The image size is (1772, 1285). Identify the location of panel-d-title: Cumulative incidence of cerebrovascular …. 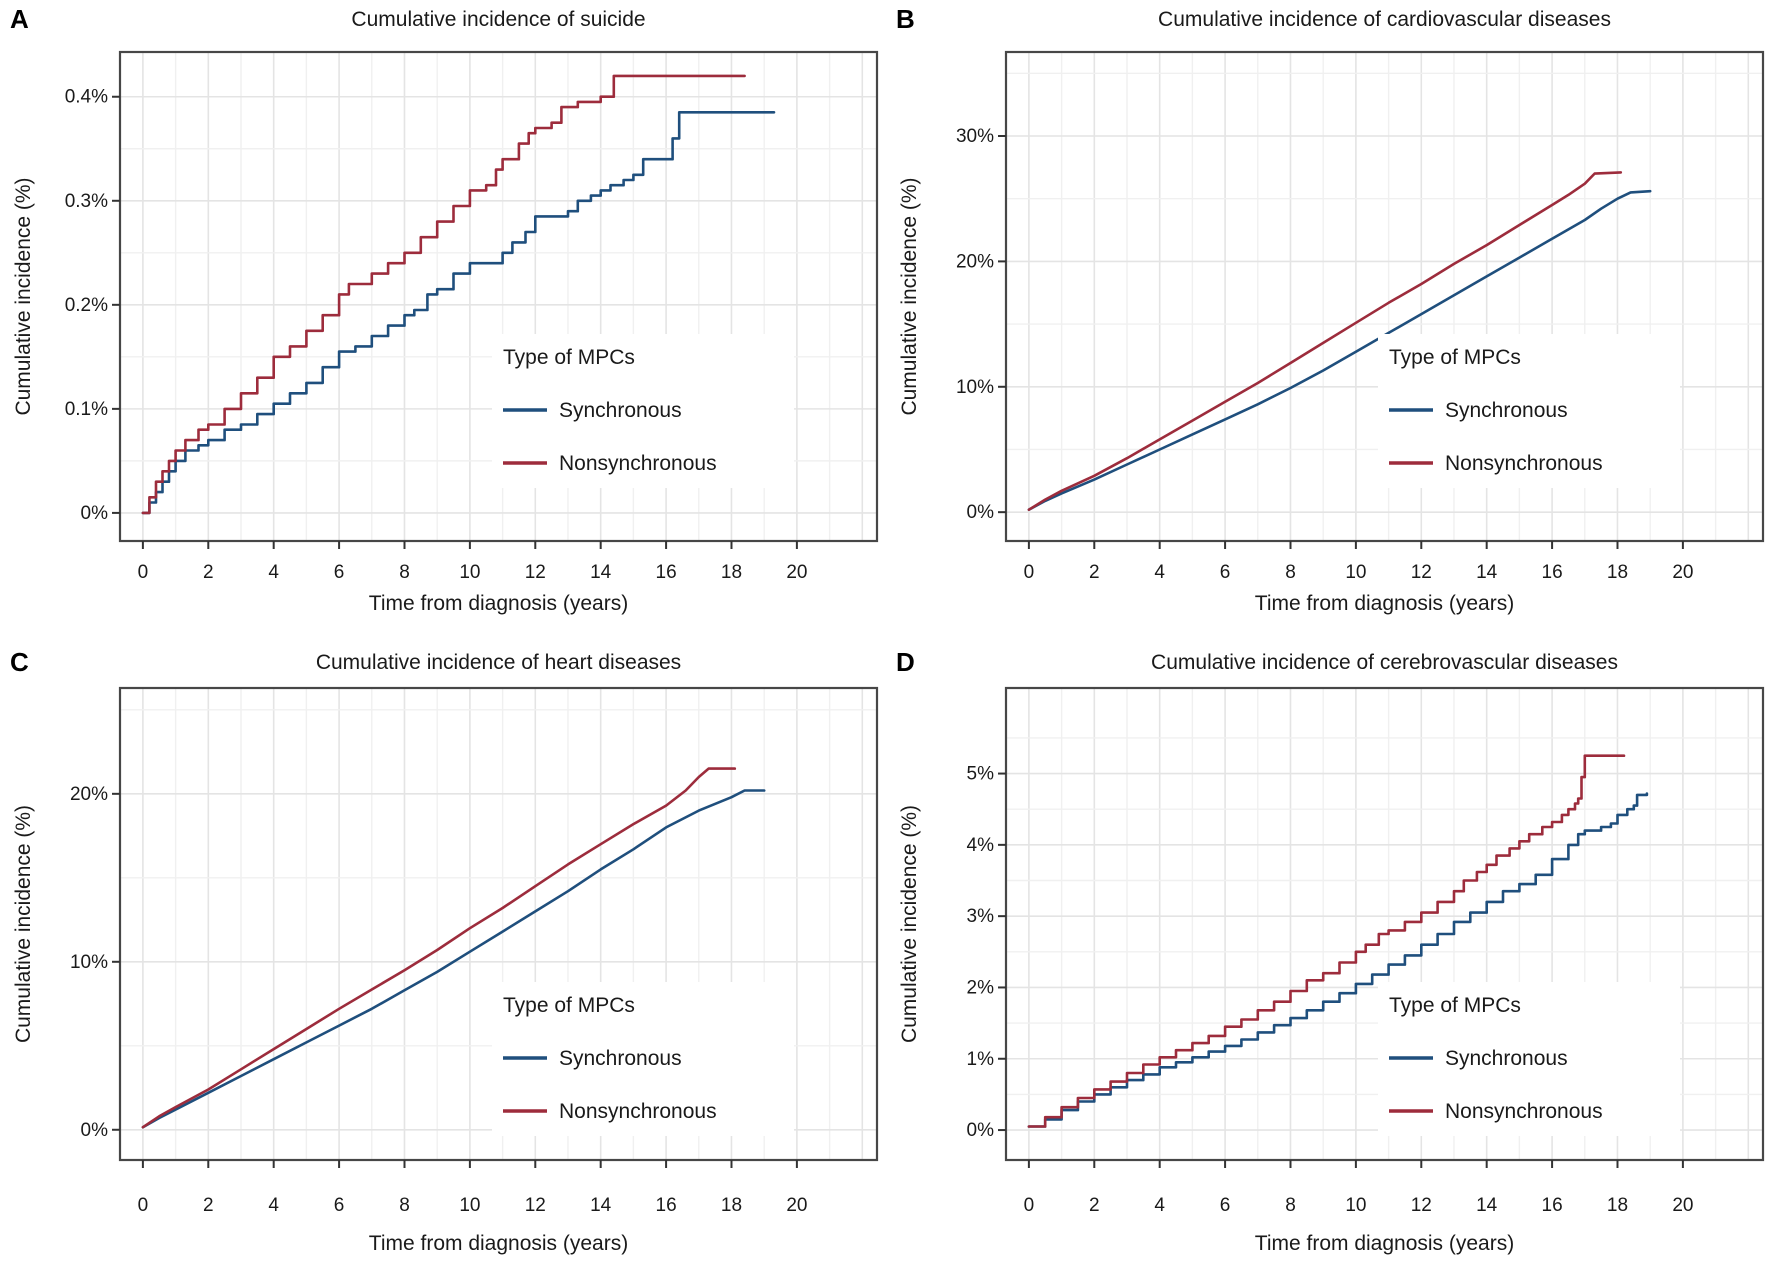
(1384, 662).